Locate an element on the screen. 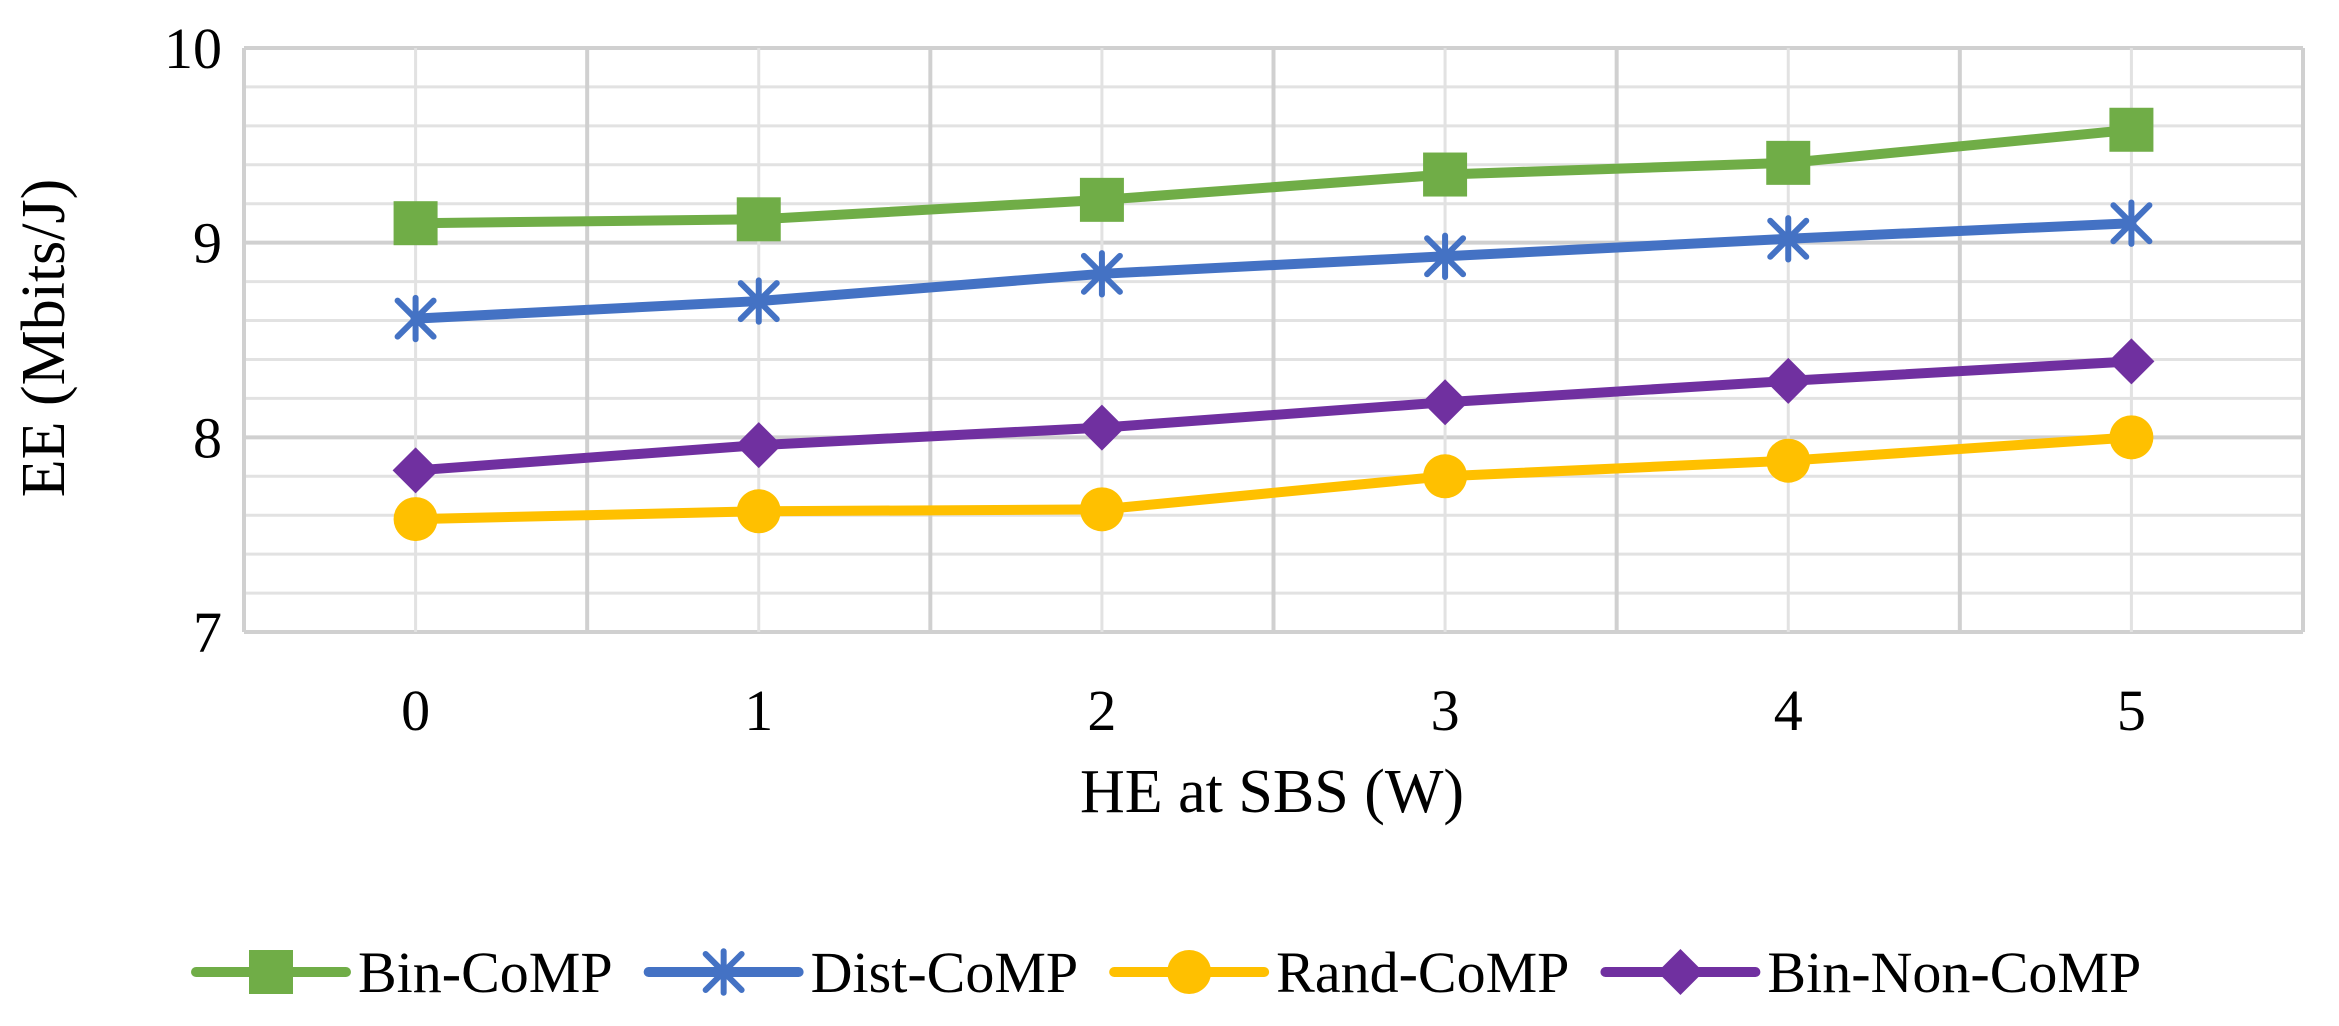 The height and width of the screenshot is (1026, 2339). y-tick-label: 8 is located at coordinates (207, 437).